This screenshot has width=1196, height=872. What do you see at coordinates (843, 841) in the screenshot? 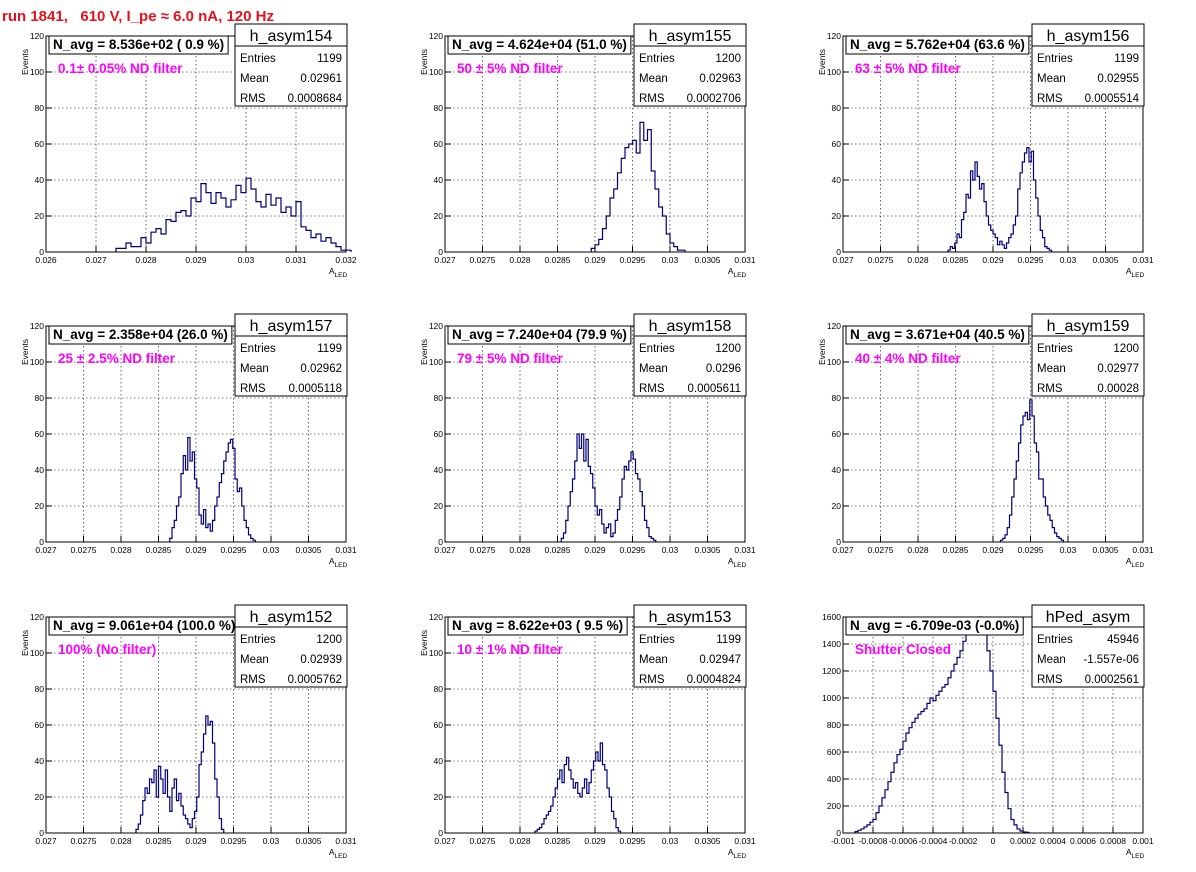
I see `x-tick-label: -0.001` at bounding box center [843, 841].